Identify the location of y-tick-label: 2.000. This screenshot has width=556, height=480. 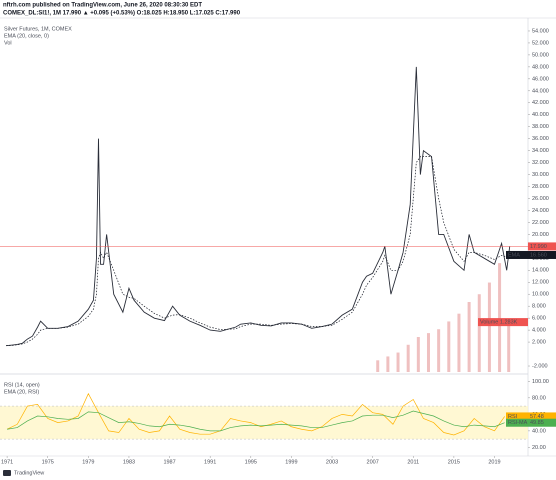
(539, 343).